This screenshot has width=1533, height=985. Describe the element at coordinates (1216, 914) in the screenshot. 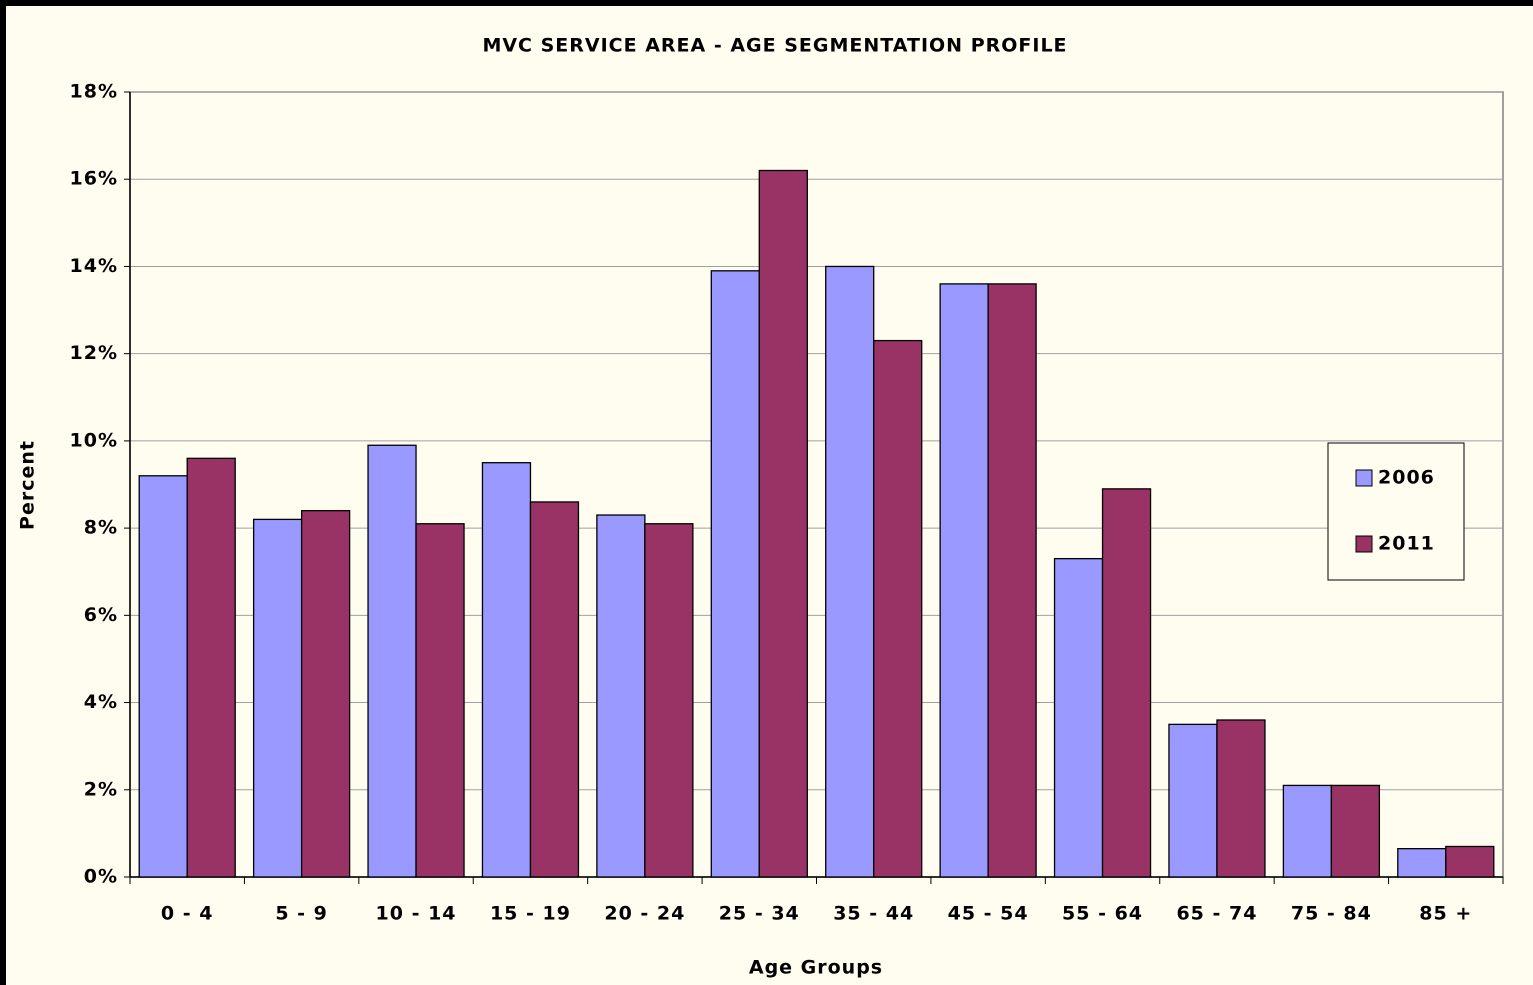

I see `x-tick-label: 65 - 74` at that location.